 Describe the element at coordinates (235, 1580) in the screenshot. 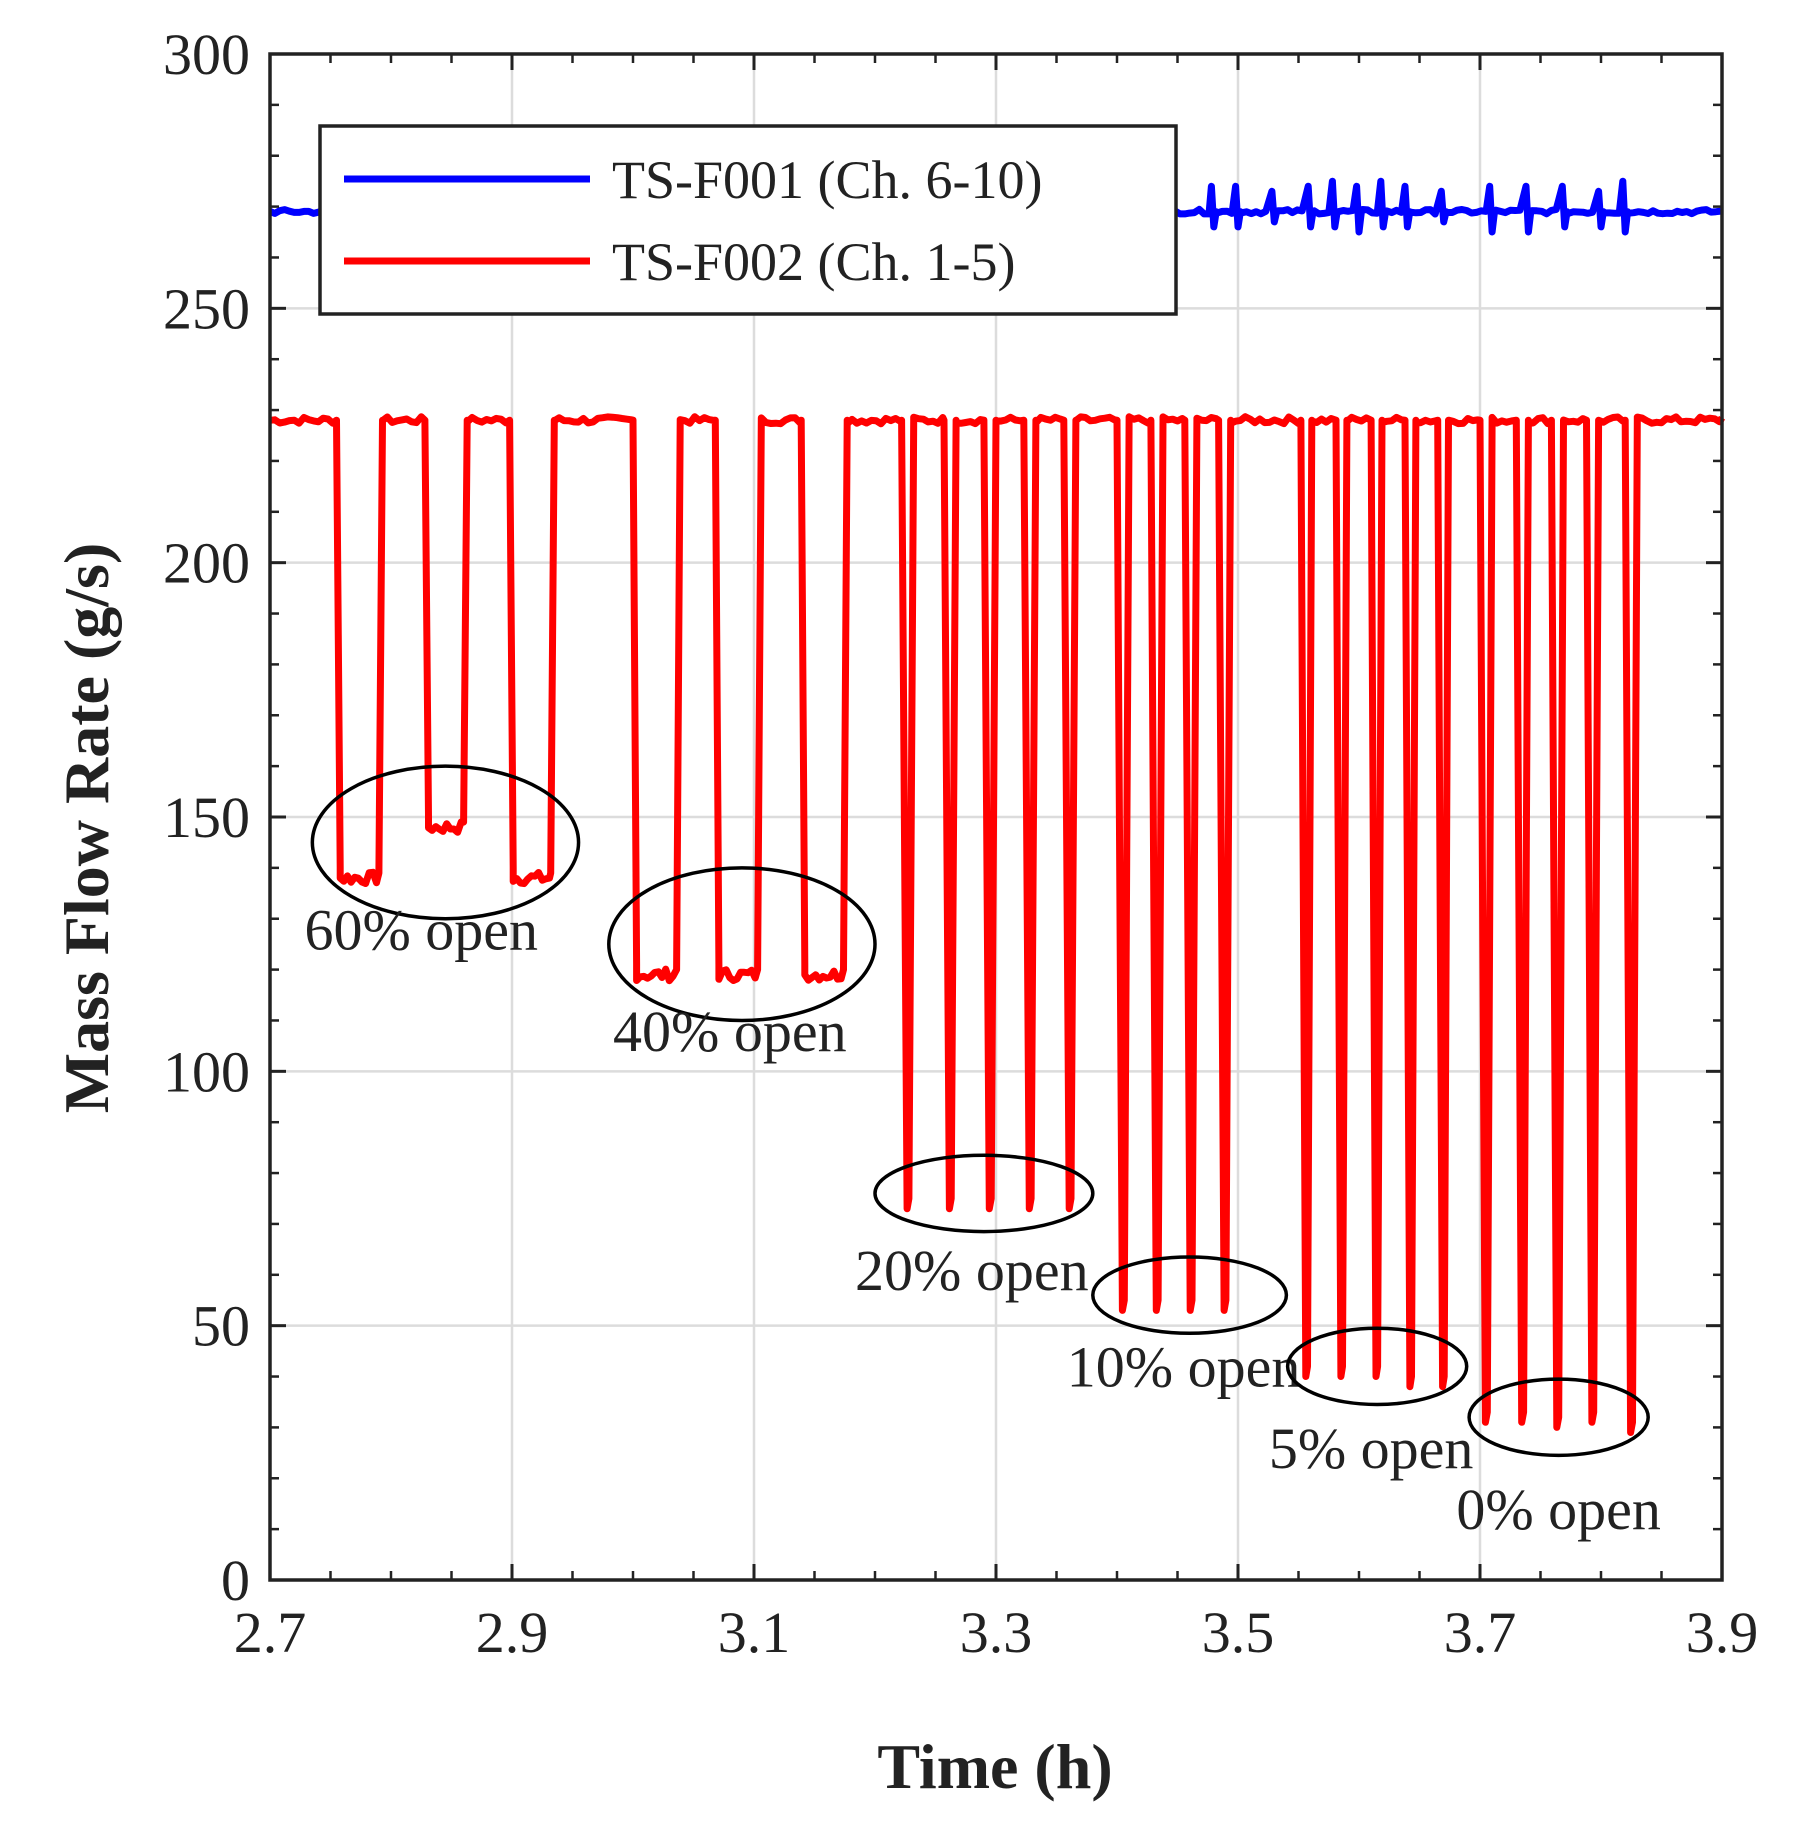

I see `y-tick-label: 0` at that location.